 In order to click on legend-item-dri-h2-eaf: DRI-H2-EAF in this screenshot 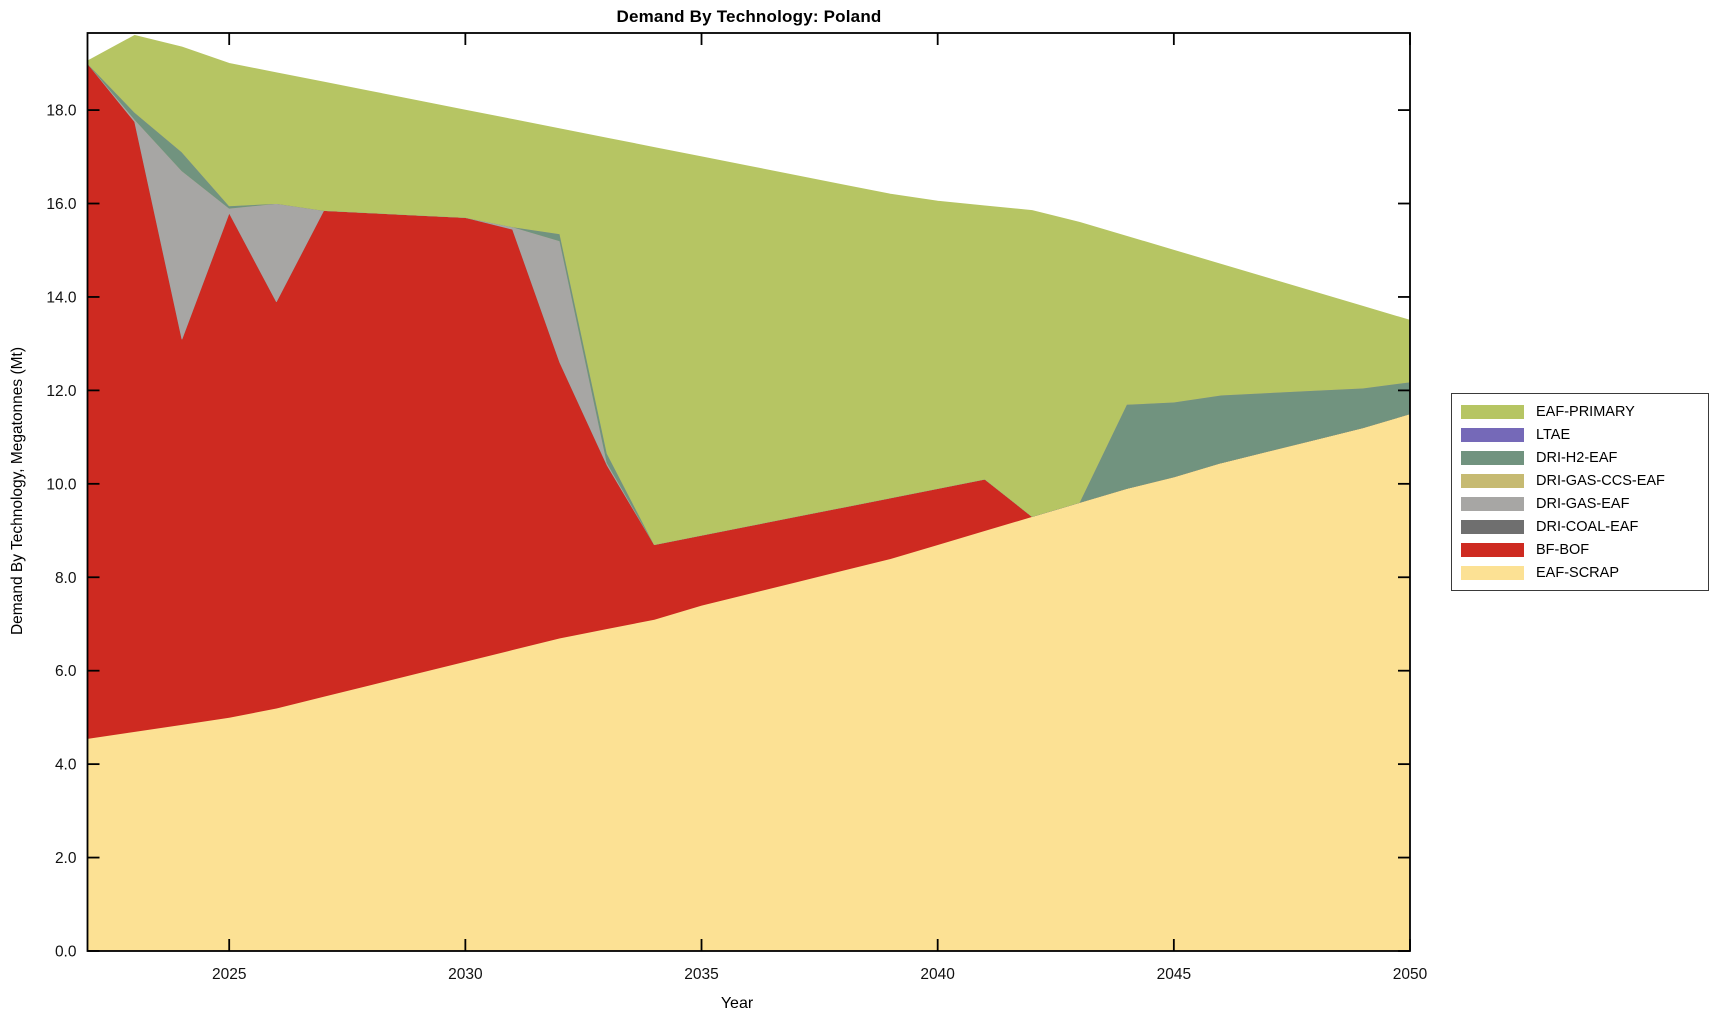, I will do `click(1580, 458)`.